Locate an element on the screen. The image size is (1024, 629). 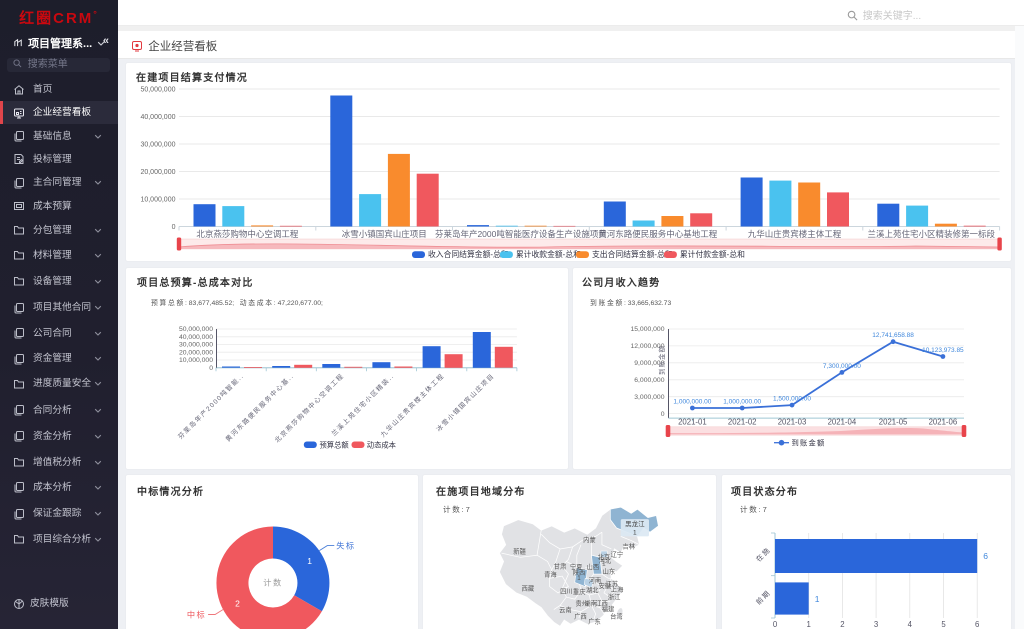
svg-text: 12,000,000 is located at coordinates (647, 346).